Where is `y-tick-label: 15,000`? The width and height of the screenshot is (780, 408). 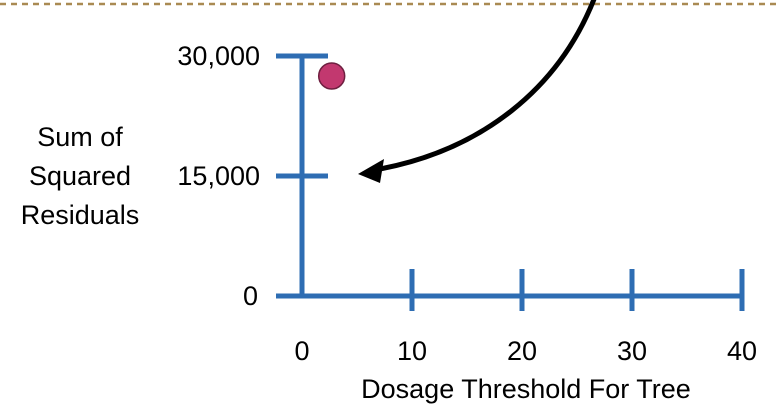 y-tick-label: 15,000 is located at coordinates (218, 176).